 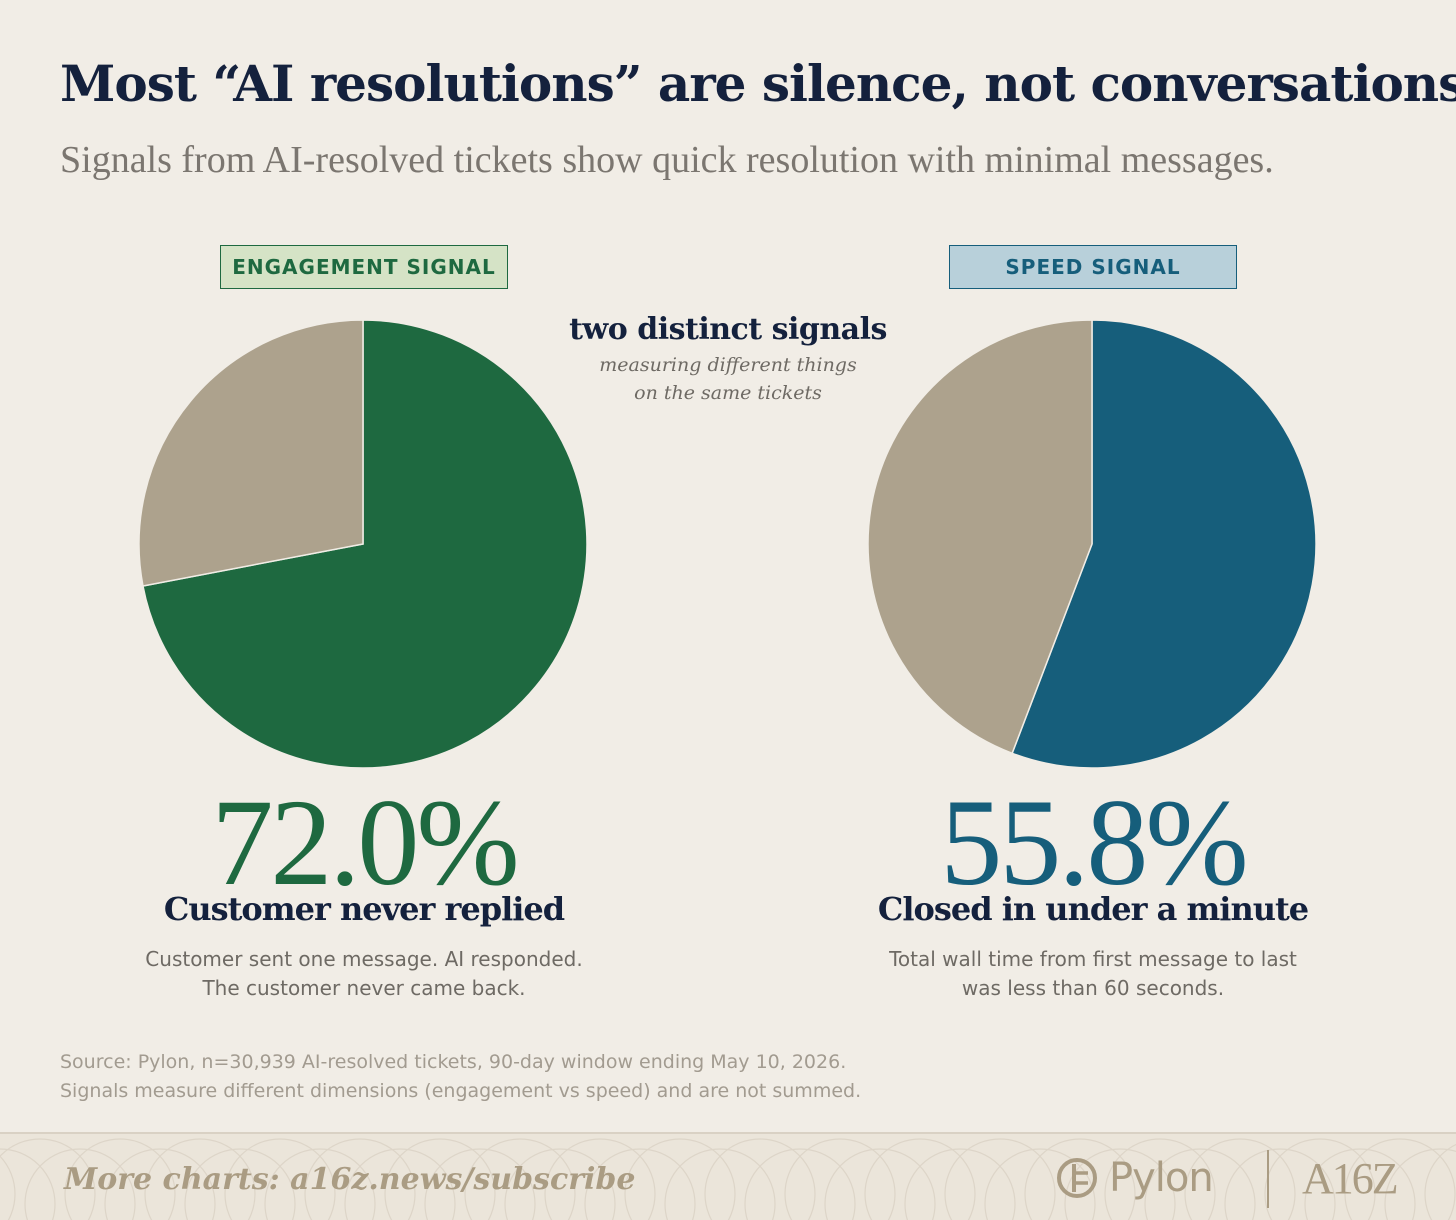 What do you see at coordinates (728, 329) in the screenshot?
I see `center-note-title: two distinct signals` at bounding box center [728, 329].